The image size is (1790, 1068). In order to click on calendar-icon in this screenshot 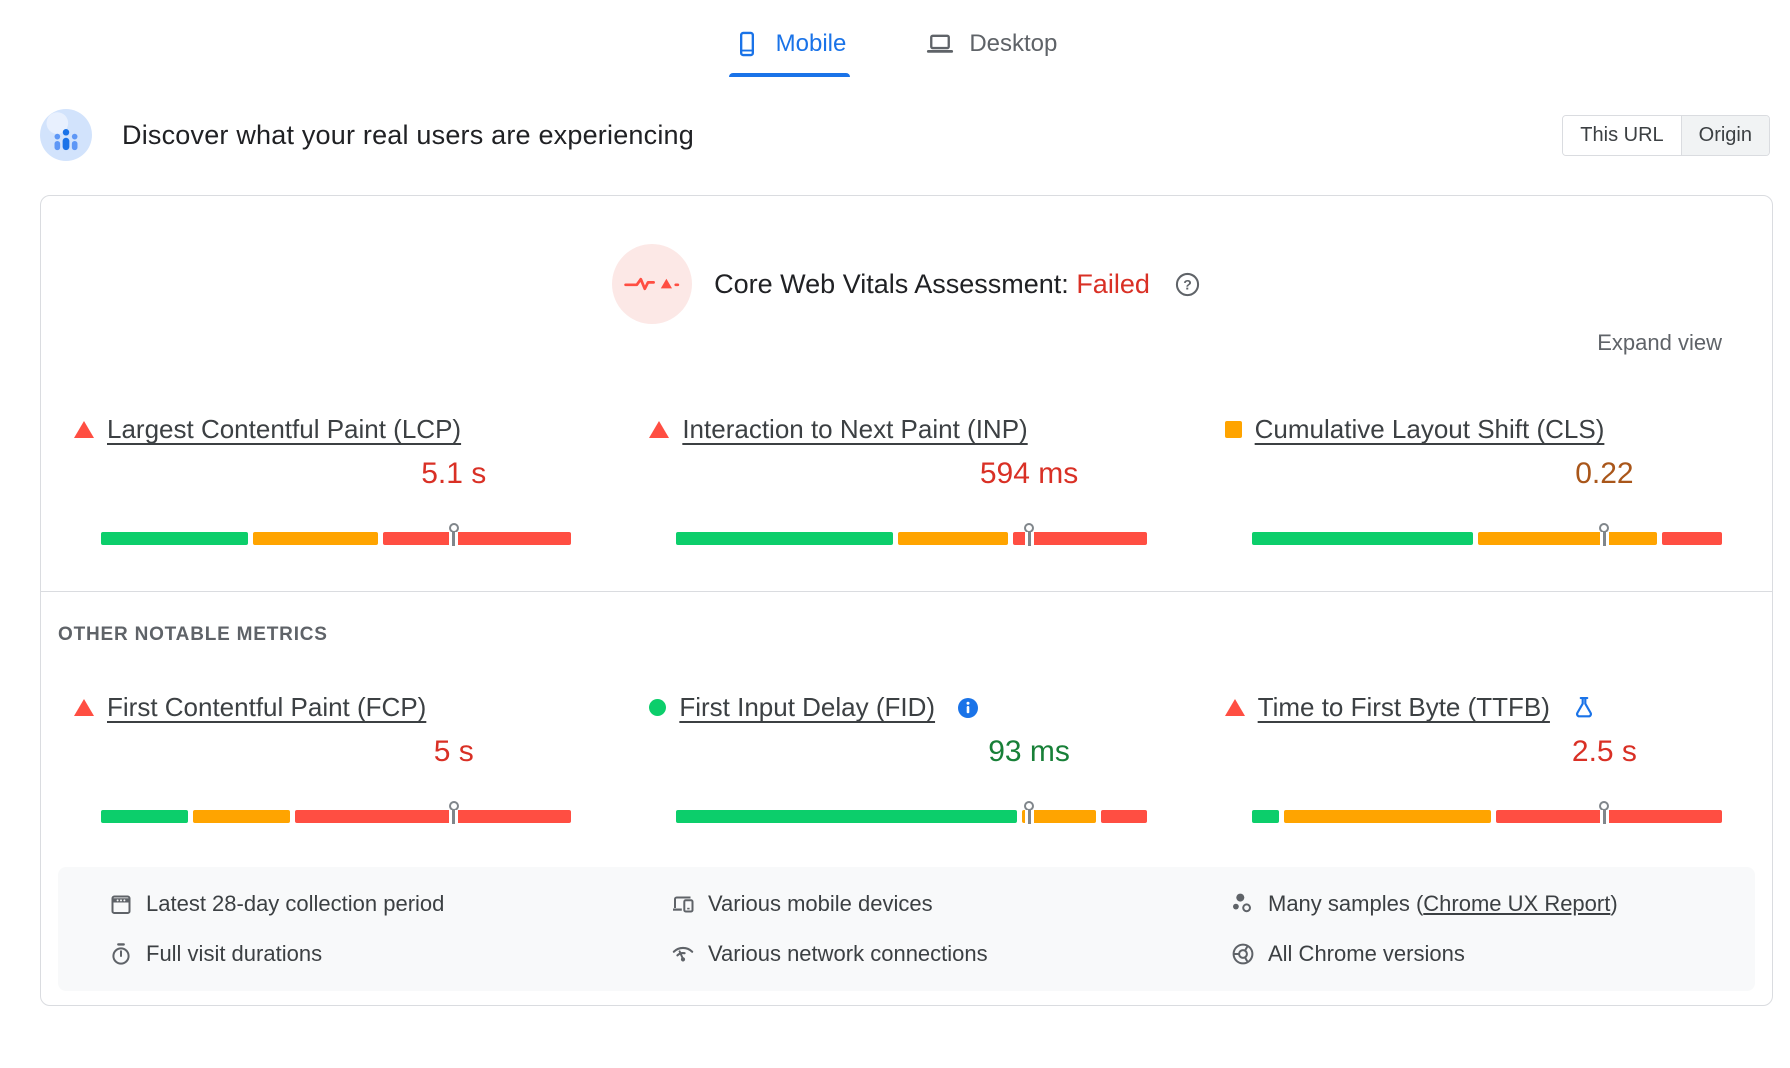, I will do `click(121, 904)`.